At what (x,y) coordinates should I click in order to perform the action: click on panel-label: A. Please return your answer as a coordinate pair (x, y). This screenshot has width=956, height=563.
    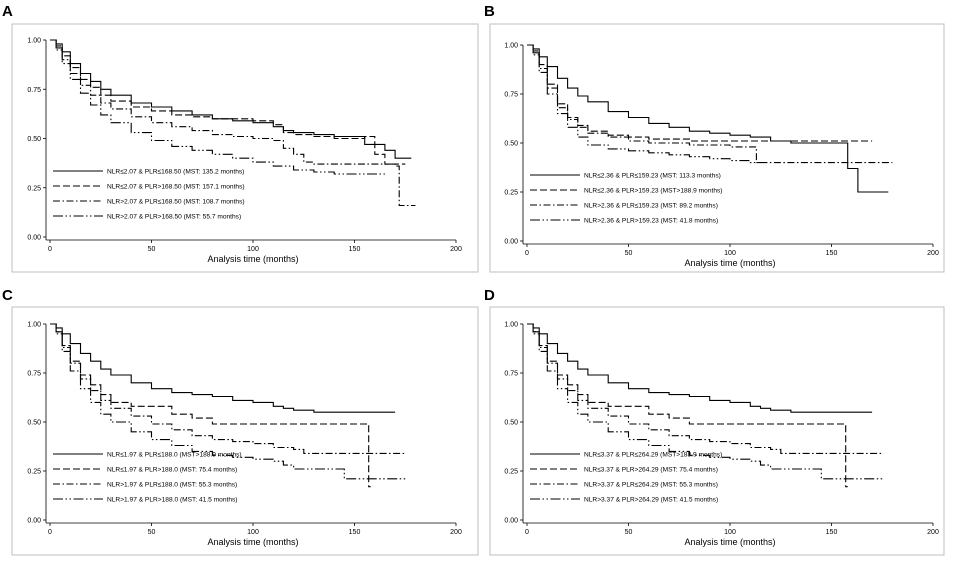
    Looking at the image, I should click on (7, 11).